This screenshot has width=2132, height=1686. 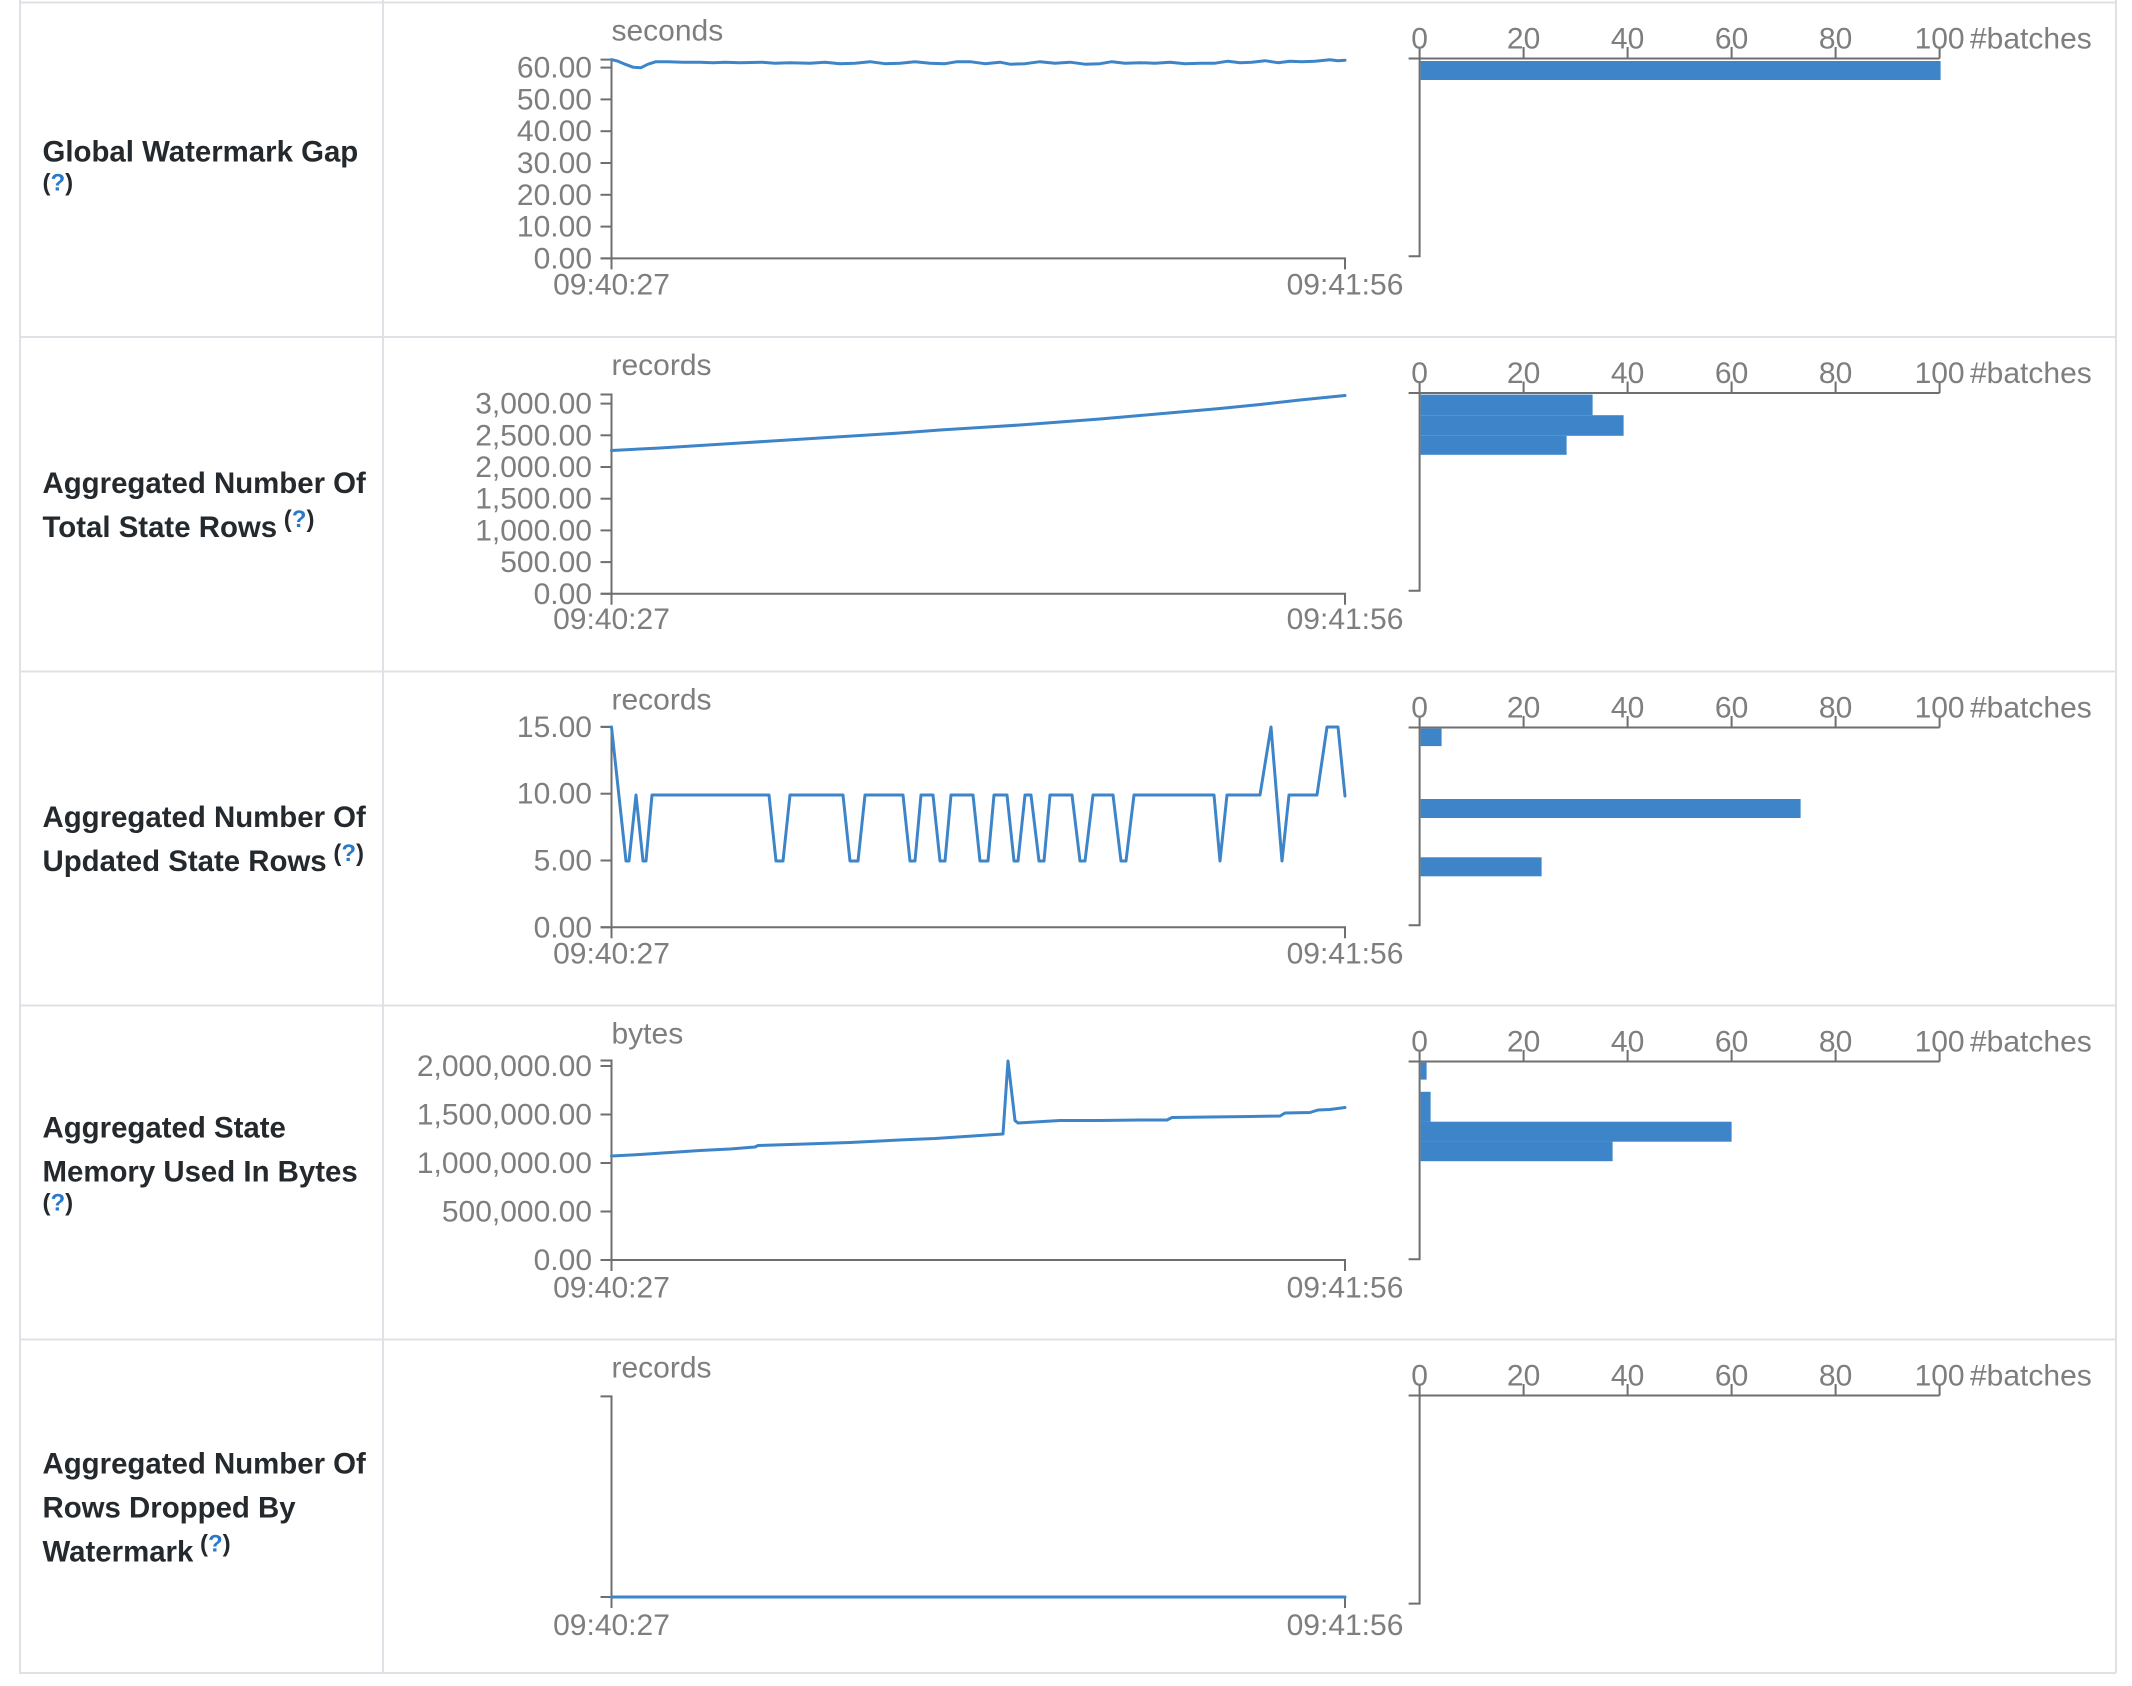 I want to click on svg-text: 3,000.00, so click(x=533, y=404).